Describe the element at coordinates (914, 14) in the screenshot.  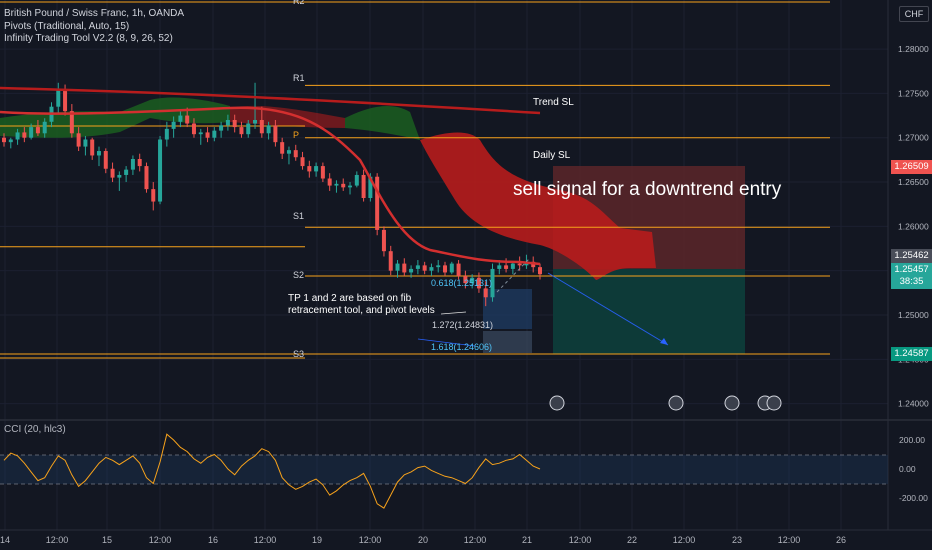
I see `currency-label: CHF` at that location.